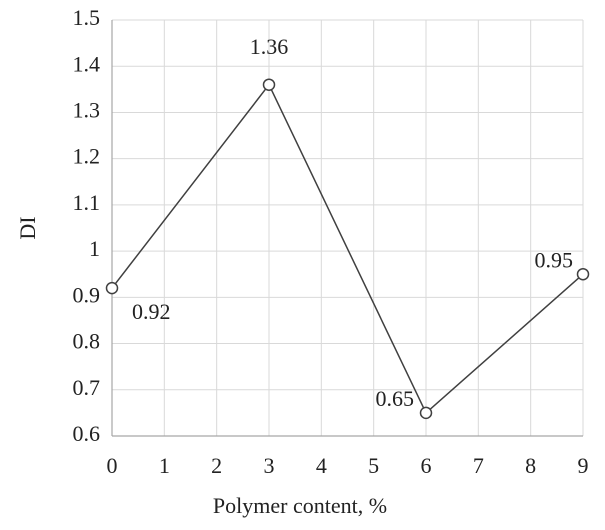 The height and width of the screenshot is (530, 605). Describe the element at coordinates (426, 465) in the screenshot. I see `x-tick-label: 6` at that location.